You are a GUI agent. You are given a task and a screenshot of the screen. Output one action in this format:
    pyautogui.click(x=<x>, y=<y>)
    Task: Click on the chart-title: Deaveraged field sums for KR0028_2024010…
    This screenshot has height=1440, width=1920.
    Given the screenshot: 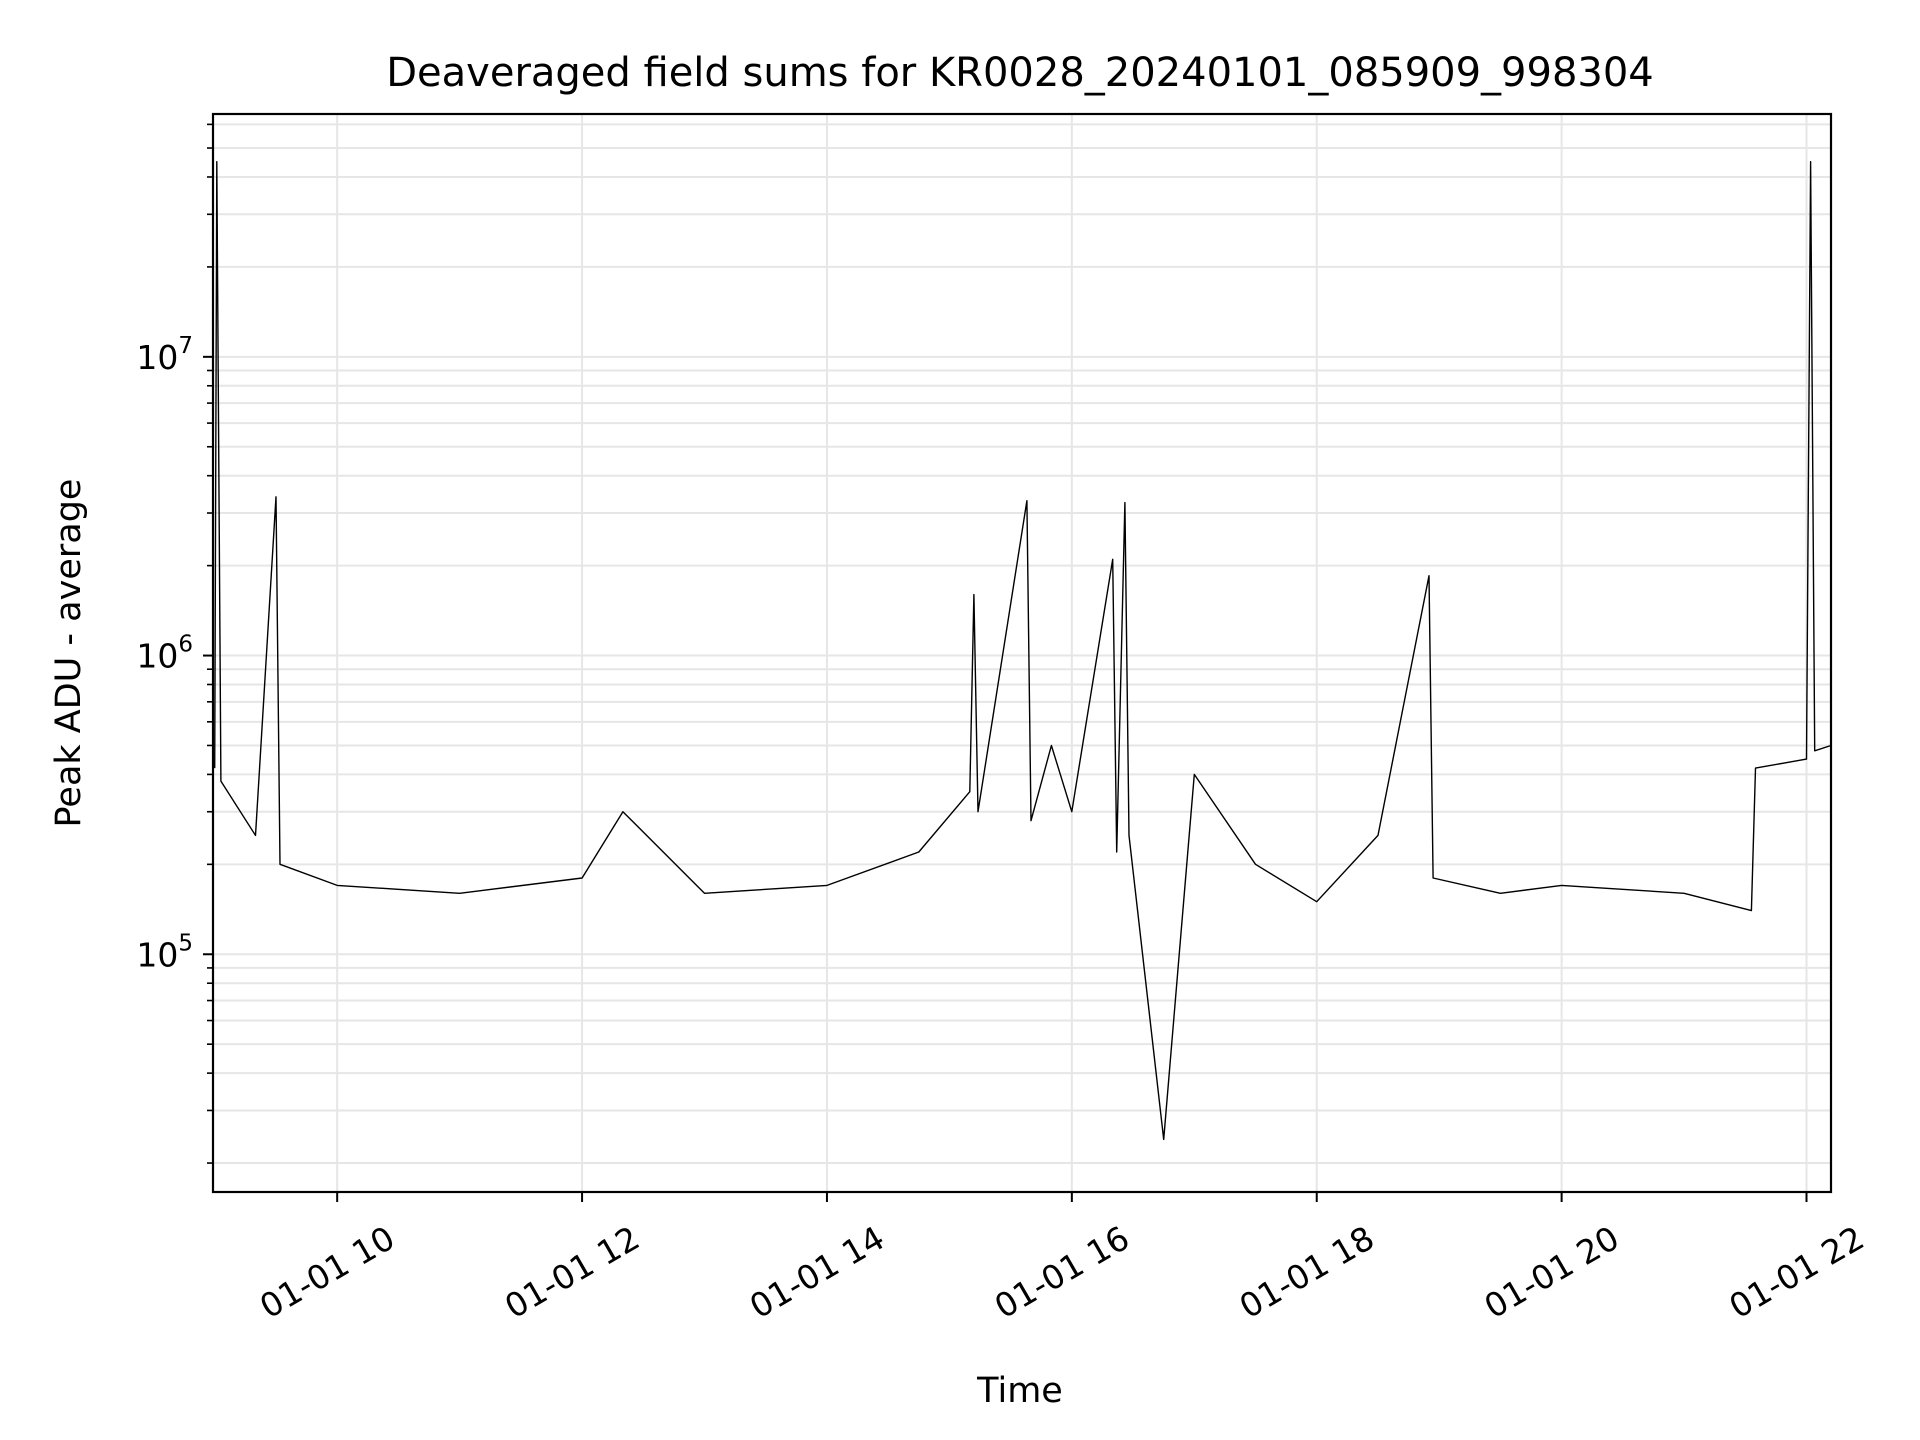 What is the action you would take?
    pyautogui.click(x=1020, y=73)
    